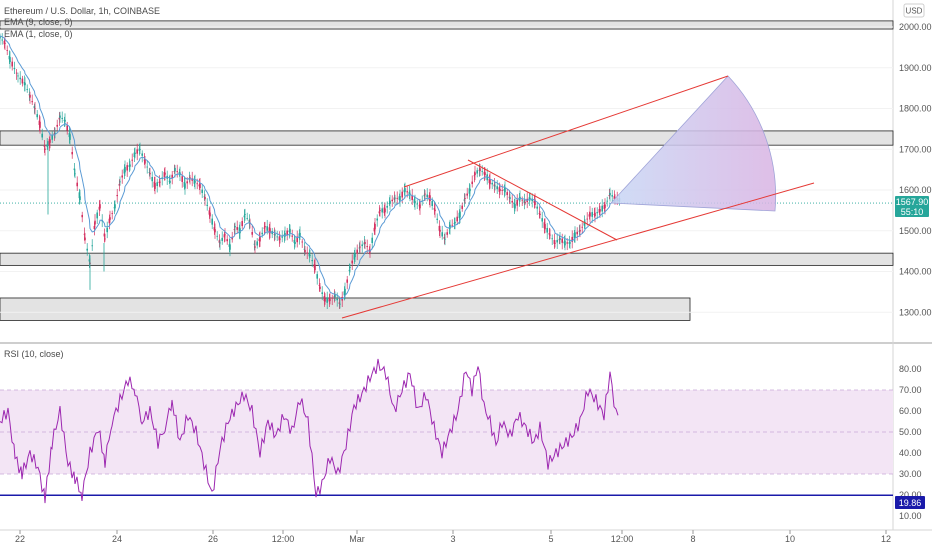  I want to click on currency-badge, so click(914, 10).